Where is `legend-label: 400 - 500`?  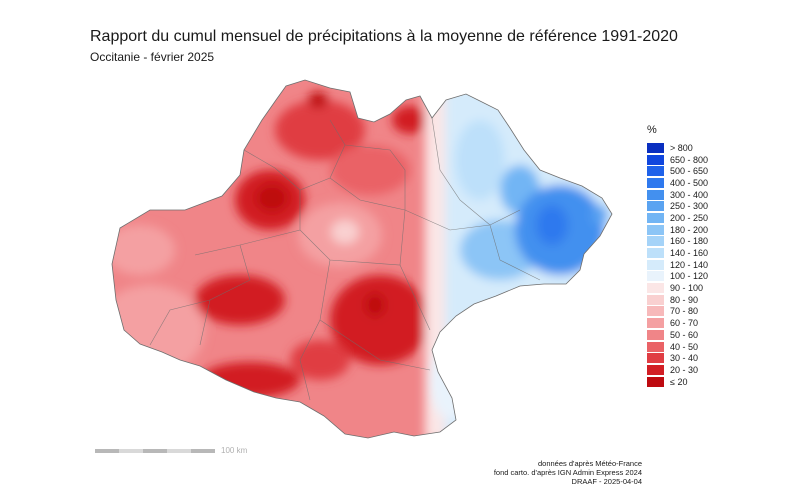 legend-label: 400 - 500 is located at coordinates (689, 182).